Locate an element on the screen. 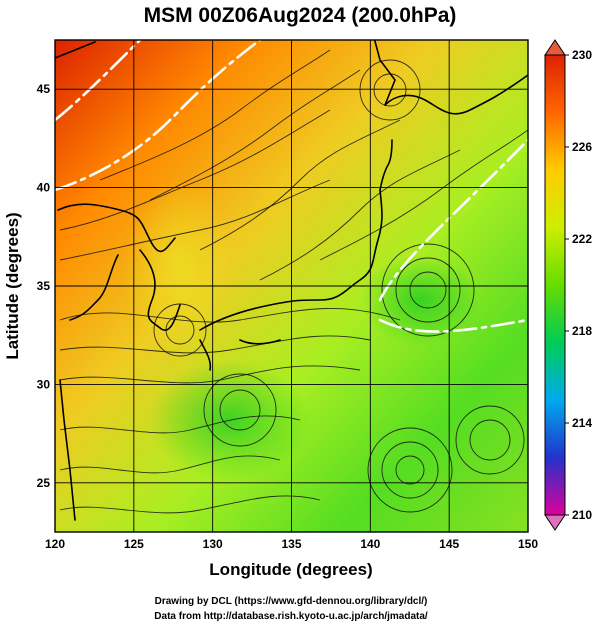 Image resolution: width=599 pixels, height=625 pixels. y-tick-label: 45 is located at coordinates (44, 89).